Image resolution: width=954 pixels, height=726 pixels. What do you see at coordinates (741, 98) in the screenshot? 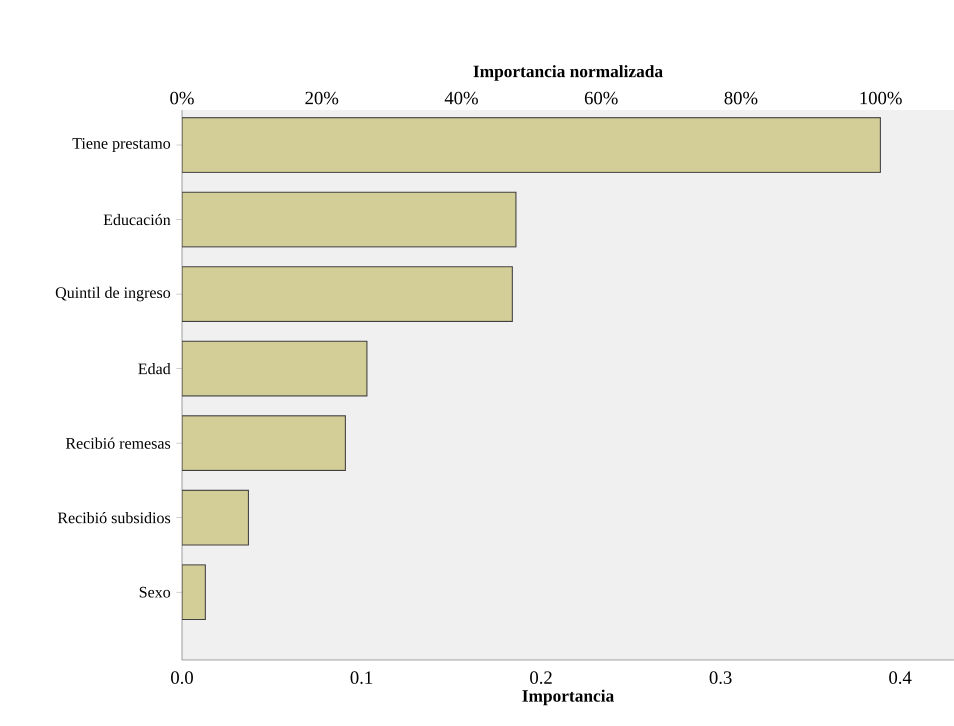
I see `x2-tick-label: 80%` at bounding box center [741, 98].